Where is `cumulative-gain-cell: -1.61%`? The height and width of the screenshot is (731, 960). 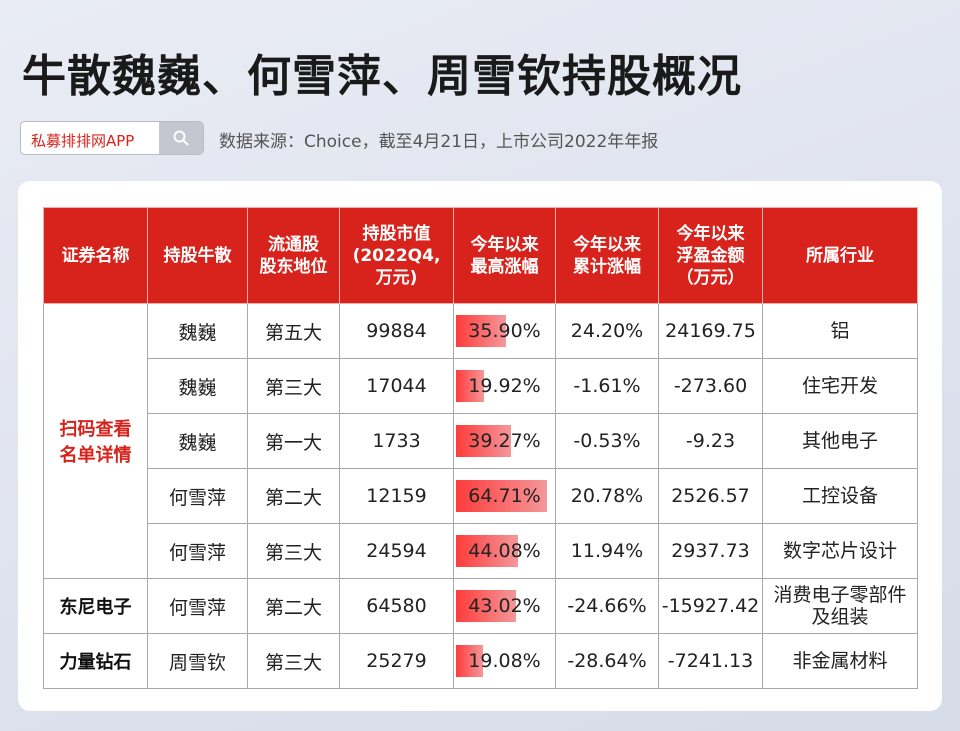 cumulative-gain-cell: -1.61% is located at coordinates (607, 386).